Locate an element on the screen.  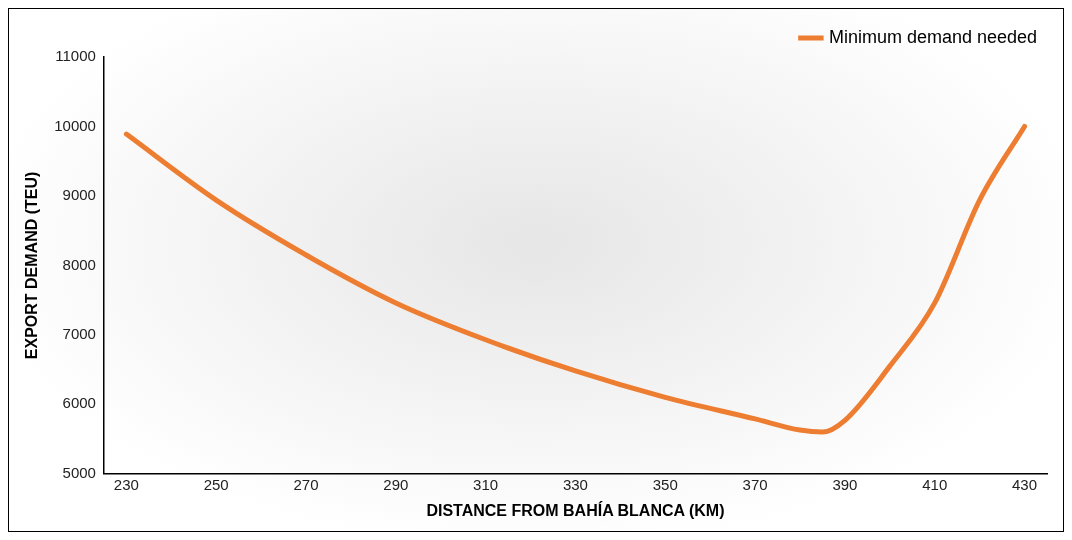
x-tick-label: 330 is located at coordinates (575, 484).